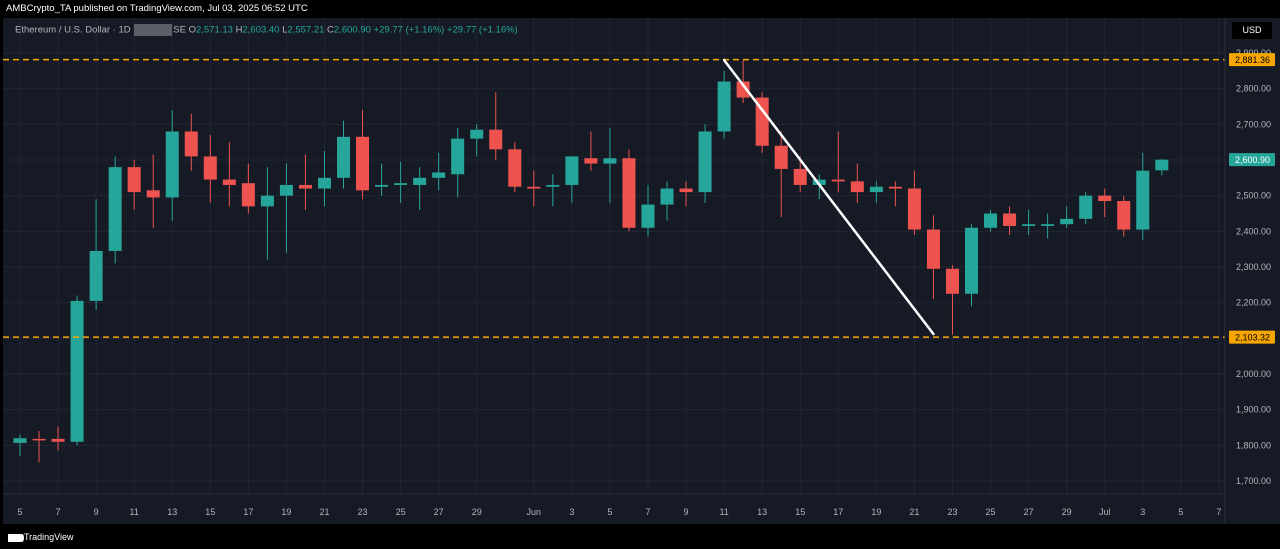 The image size is (1280, 549). I want to click on y-tick-label: 2,200.00, so click(1253, 303).